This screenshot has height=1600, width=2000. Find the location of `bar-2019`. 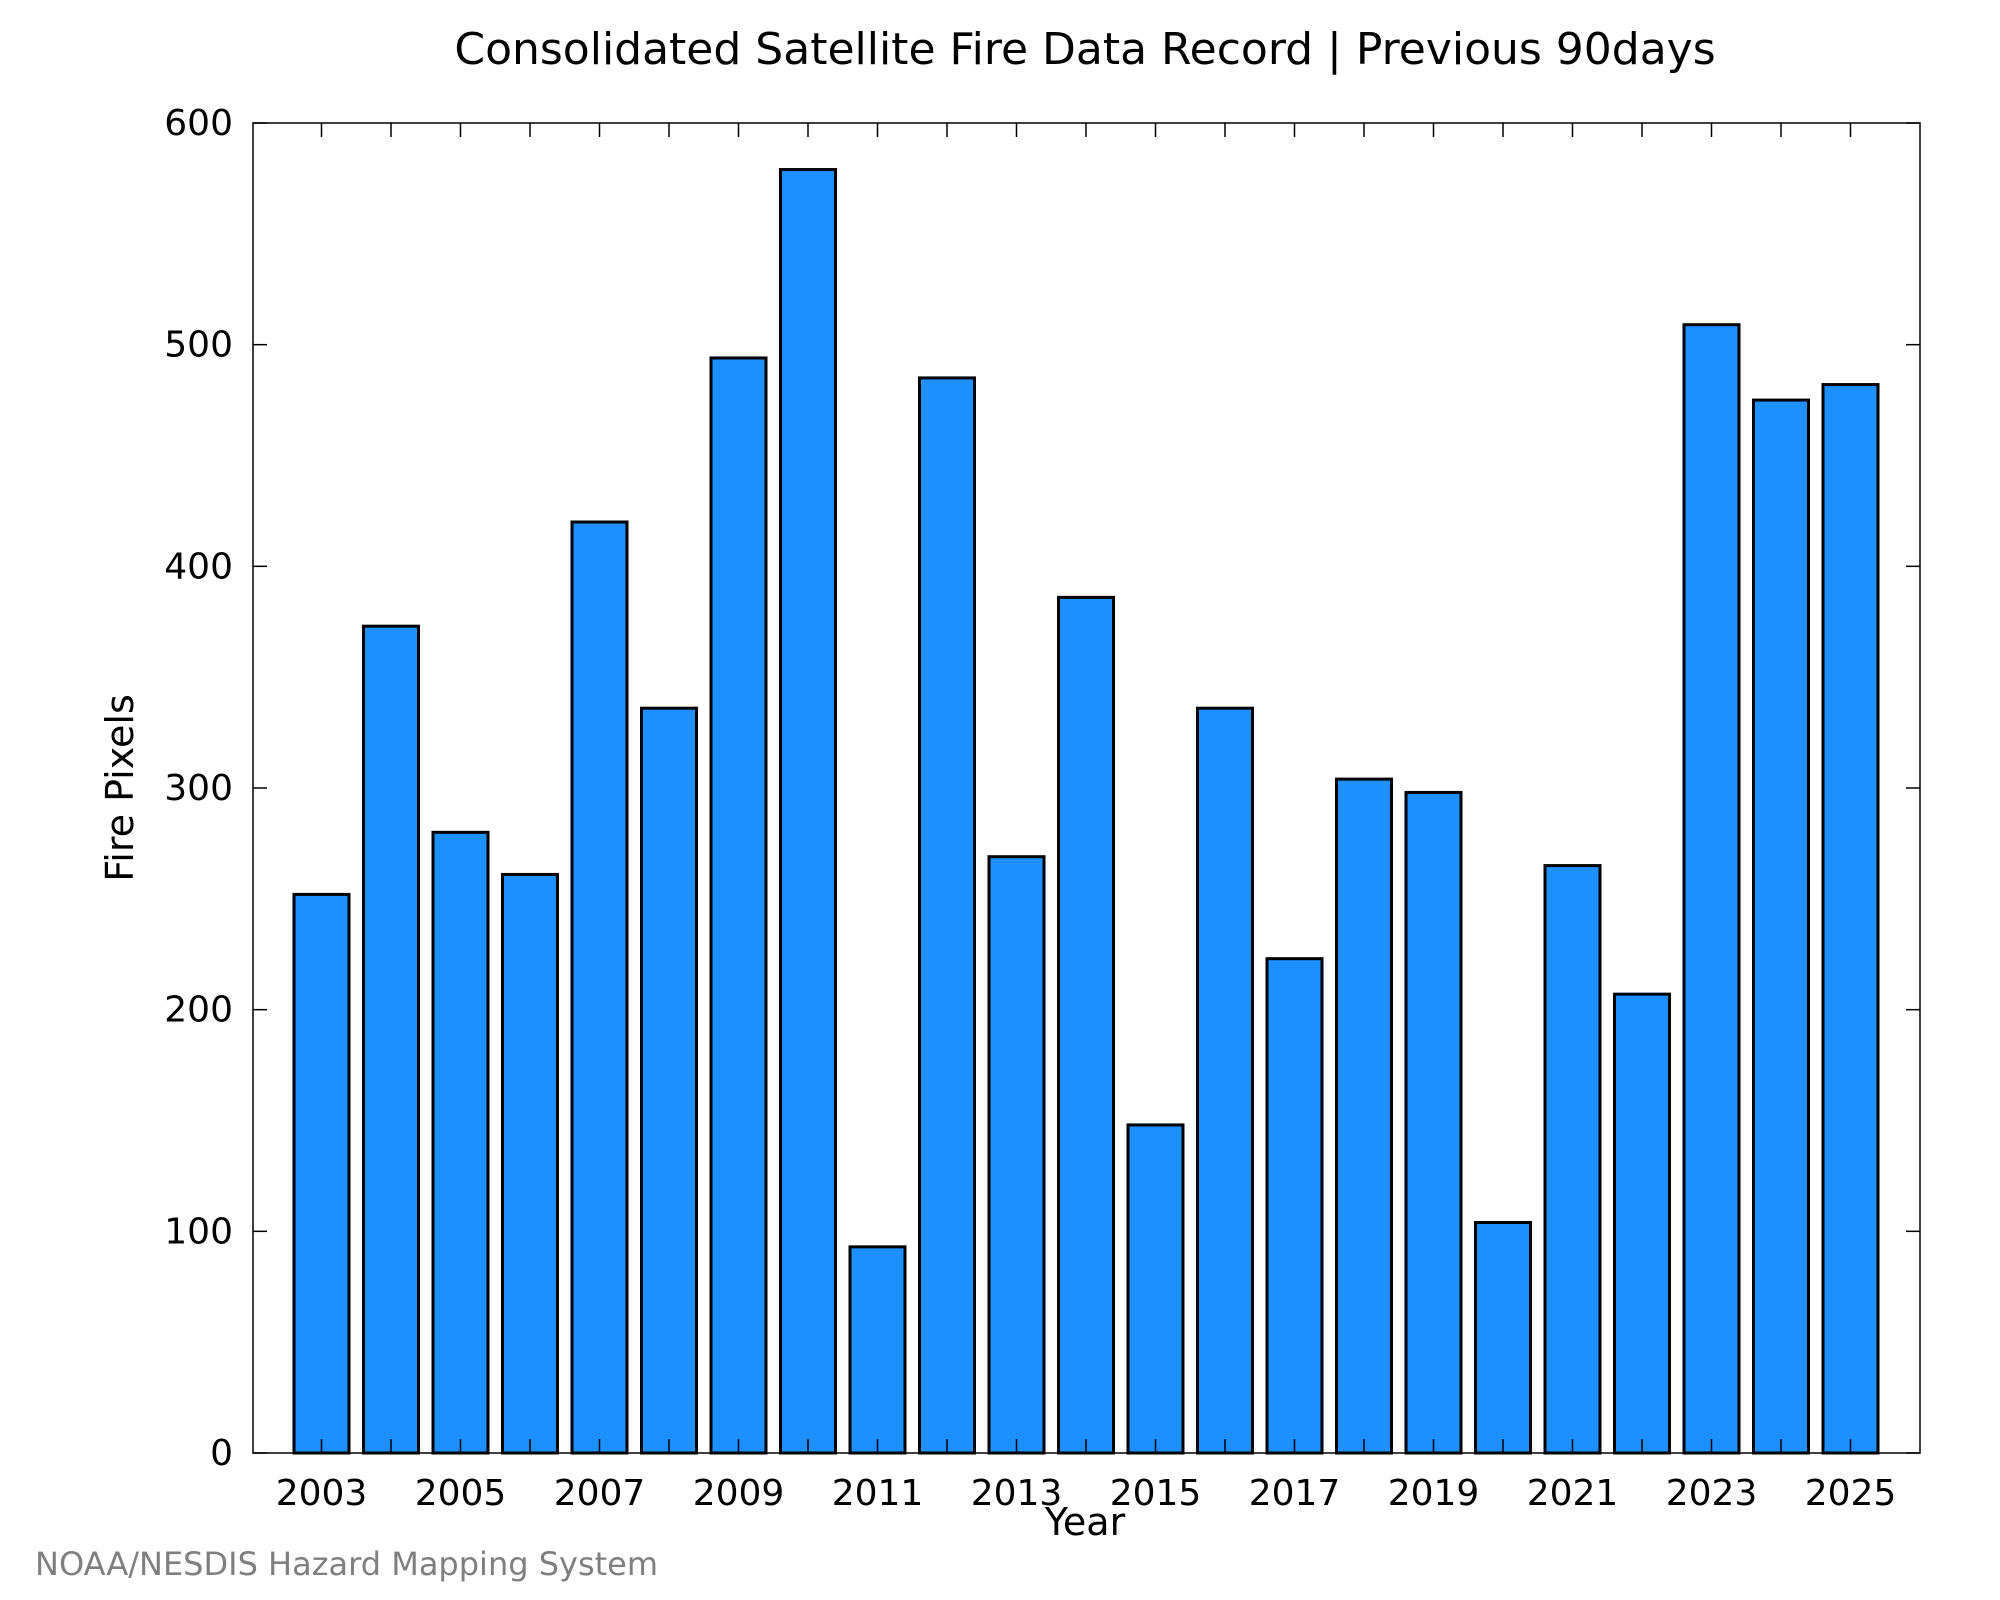

bar-2019 is located at coordinates (1433, 1122).